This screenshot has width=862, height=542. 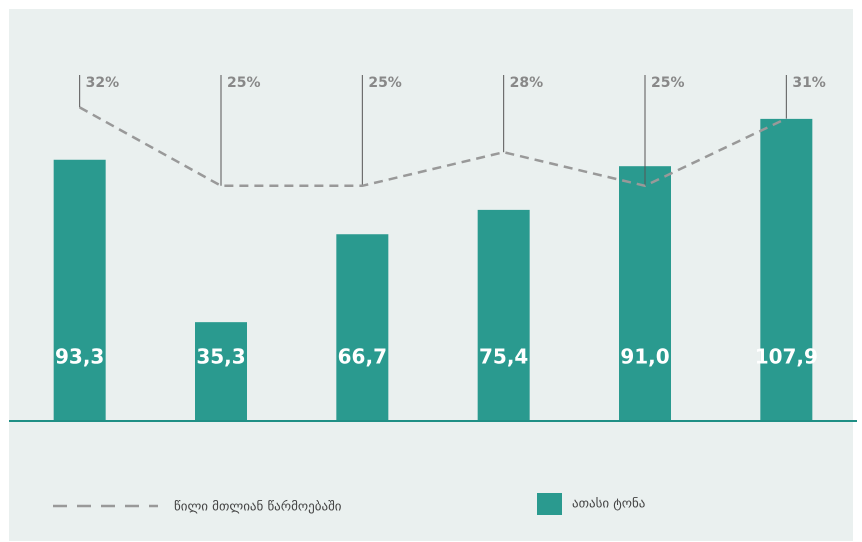 What do you see at coordinates (103, 83) in the screenshot?
I see `line-value-label: 32%` at bounding box center [103, 83].